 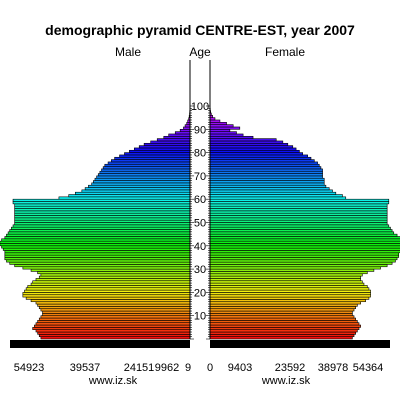 I want to click on x-tick-right-3: 38978, so click(x=333, y=368).